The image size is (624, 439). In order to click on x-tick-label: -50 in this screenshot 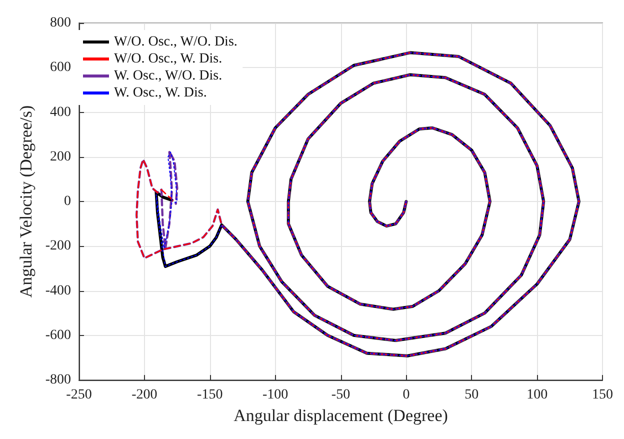, I will do `click(340, 395)`.